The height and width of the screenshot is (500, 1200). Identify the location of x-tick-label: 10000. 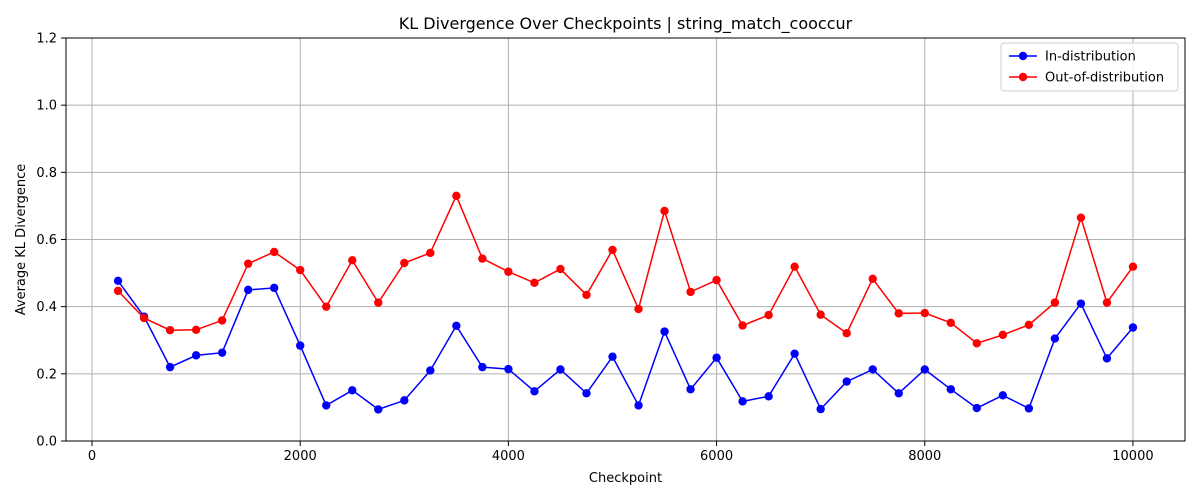
(1132, 456).